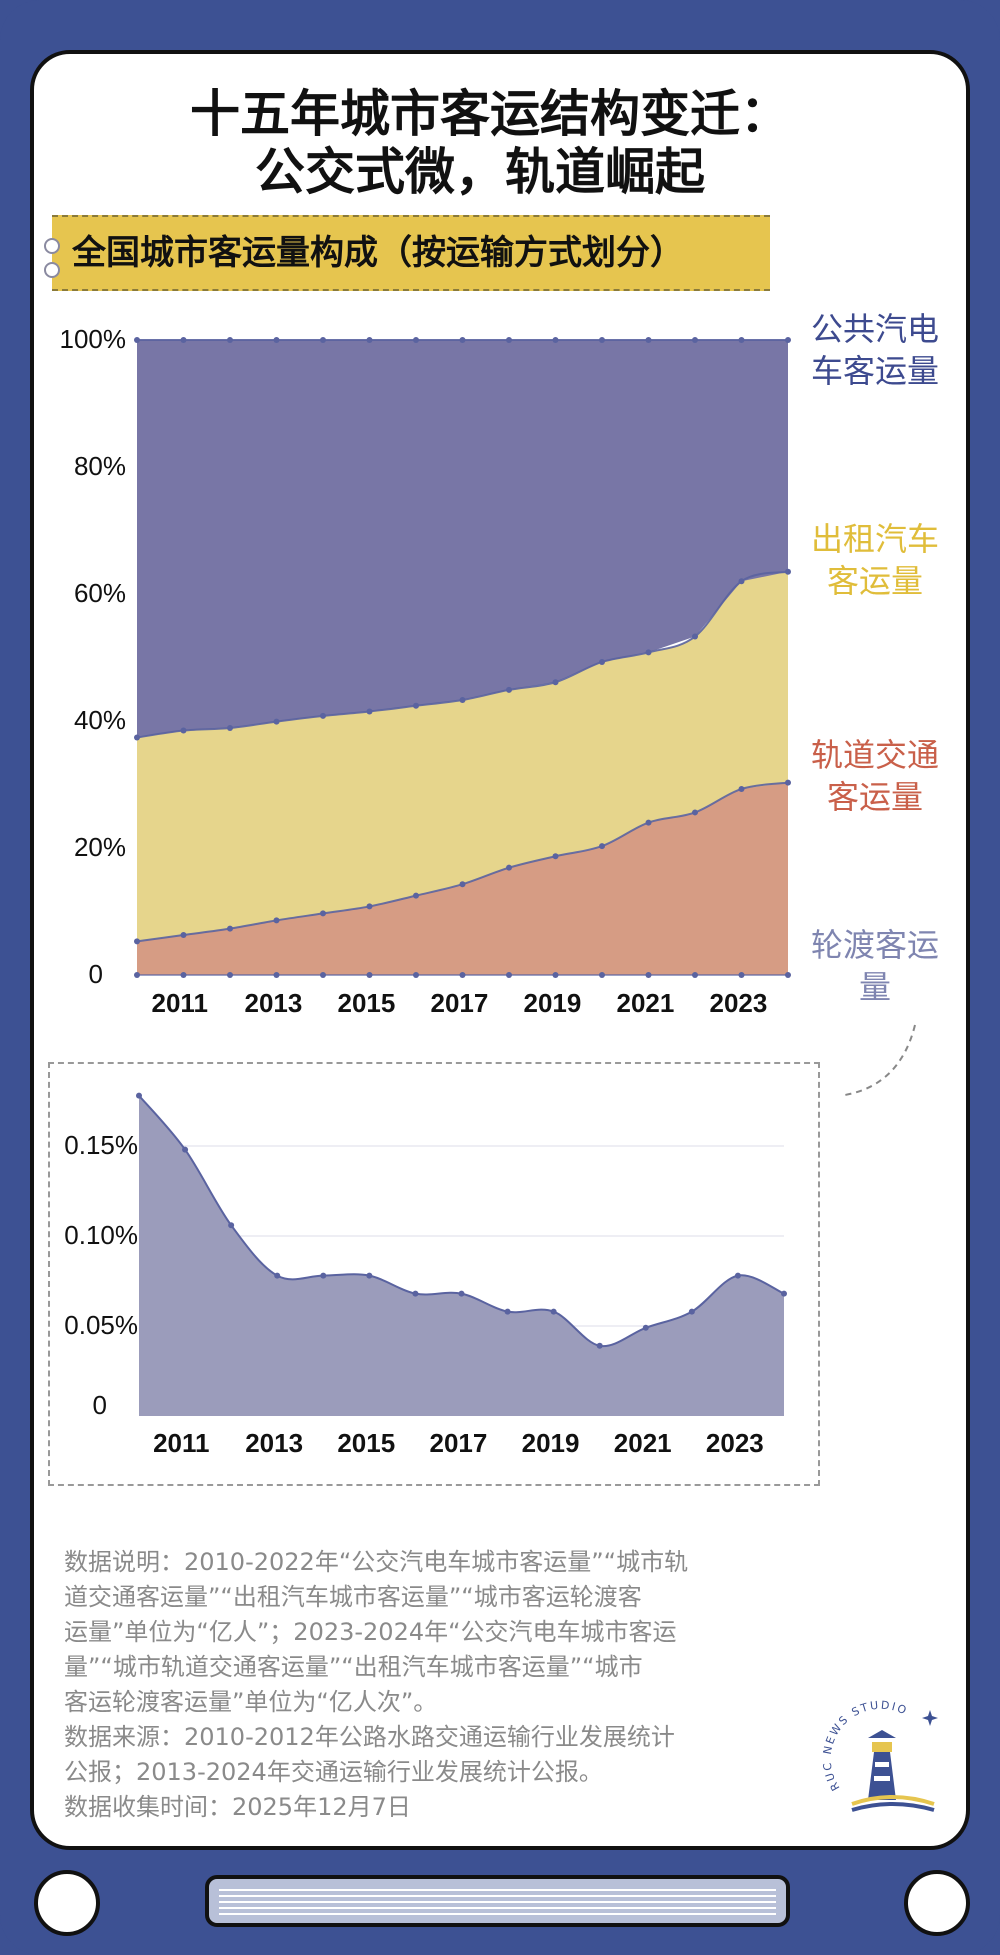 The width and height of the screenshot is (1000, 1955). What do you see at coordinates (353, 1597) in the screenshot?
I see `note-line: 道交通客运量”“出租汽车城市客运量”“城市客运轮渡客` at bounding box center [353, 1597].